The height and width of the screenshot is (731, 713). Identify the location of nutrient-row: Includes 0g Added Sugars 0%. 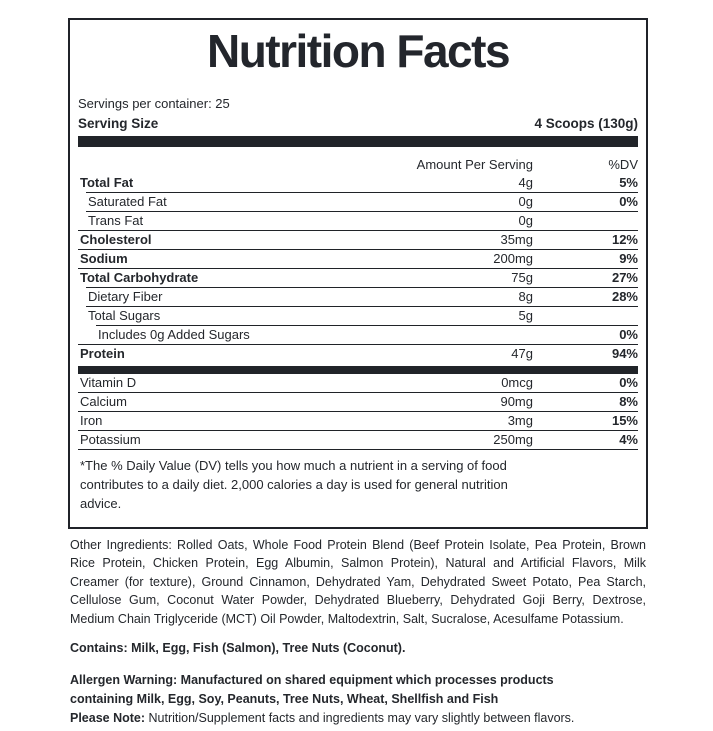
(367, 334).